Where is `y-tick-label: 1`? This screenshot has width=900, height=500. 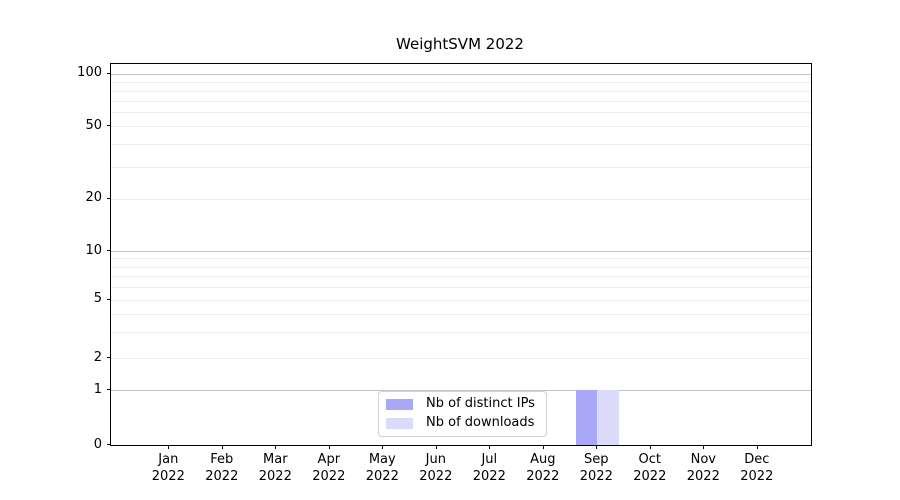 y-tick-label: 1 is located at coordinates (97, 389).